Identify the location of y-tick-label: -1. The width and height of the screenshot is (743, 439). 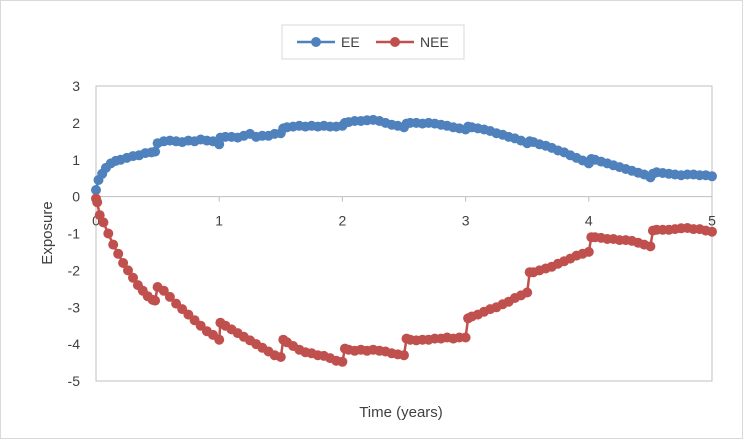
(74, 234).